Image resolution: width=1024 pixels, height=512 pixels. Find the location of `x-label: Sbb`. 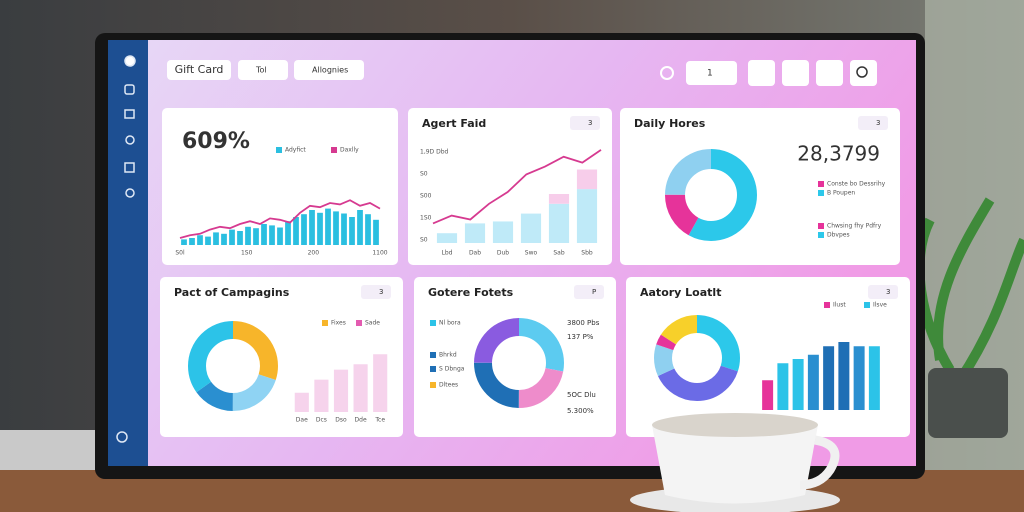

x-label: Sbb is located at coordinates (587, 253).